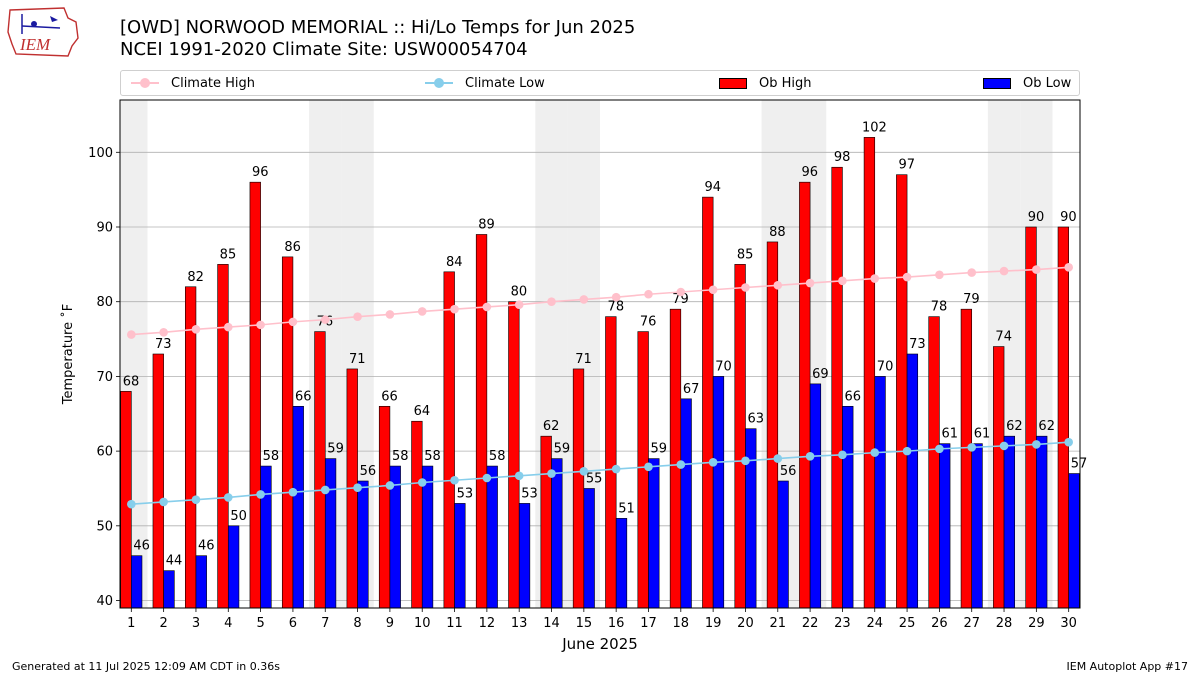 The width and height of the screenshot is (1200, 675). Describe the element at coordinates (104, 377) in the screenshot. I see `y-tick-label: 70` at that location.